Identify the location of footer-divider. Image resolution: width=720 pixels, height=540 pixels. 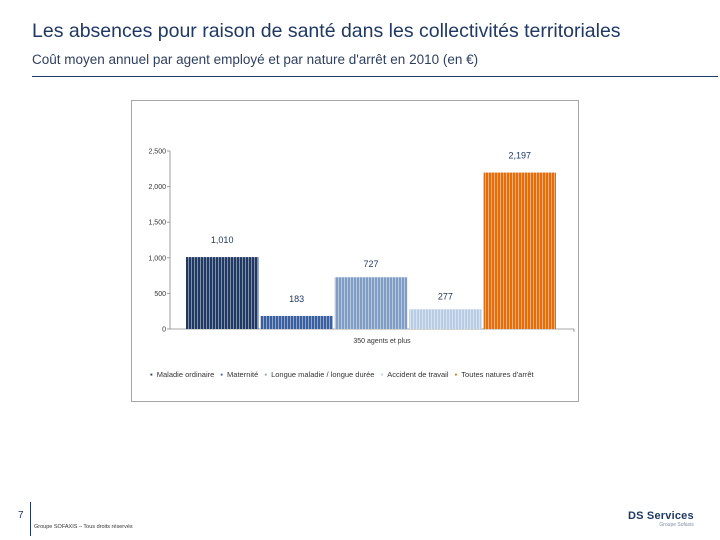
(30, 519).